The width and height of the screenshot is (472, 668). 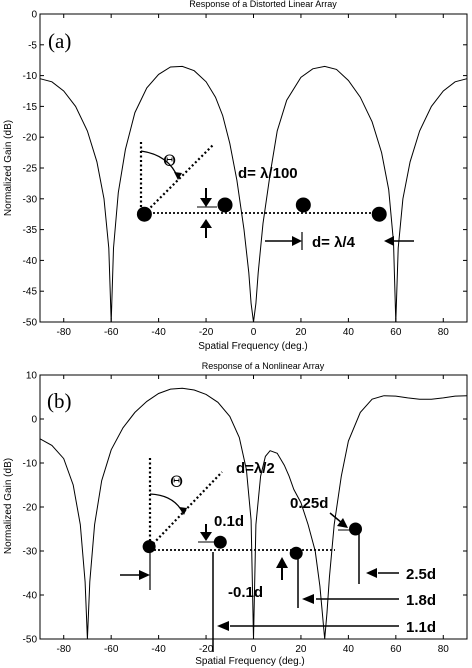 What do you see at coordinates (229, 521) in the screenshot?
I see `offset-label-01: 0.1d` at bounding box center [229, 521].